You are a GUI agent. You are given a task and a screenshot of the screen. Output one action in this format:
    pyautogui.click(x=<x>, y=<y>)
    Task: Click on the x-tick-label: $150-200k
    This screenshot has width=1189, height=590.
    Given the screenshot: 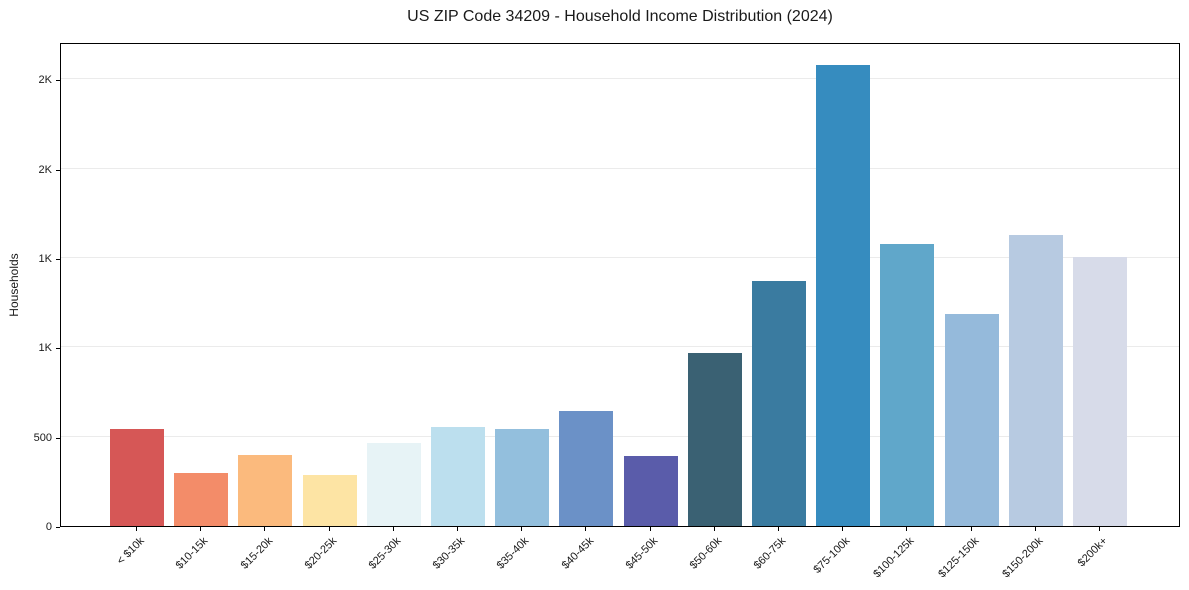 What is the action you would take?
    pyautogui.click(x=1023, y=558)
    